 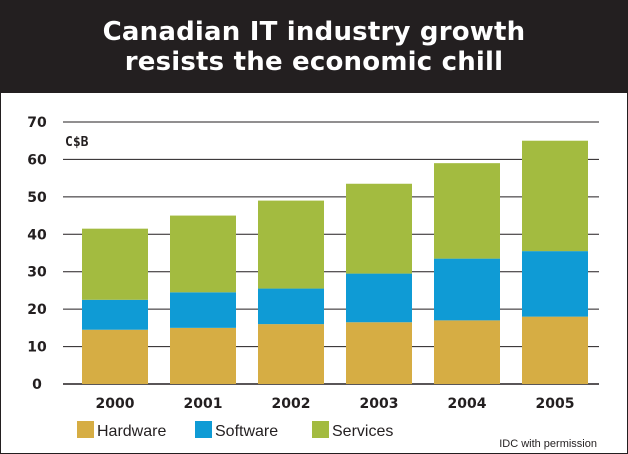 What do you see at coordinates (37, 123) in the screenshot?
I see `y-tick-label: 70` at bounding box center [37, 123].